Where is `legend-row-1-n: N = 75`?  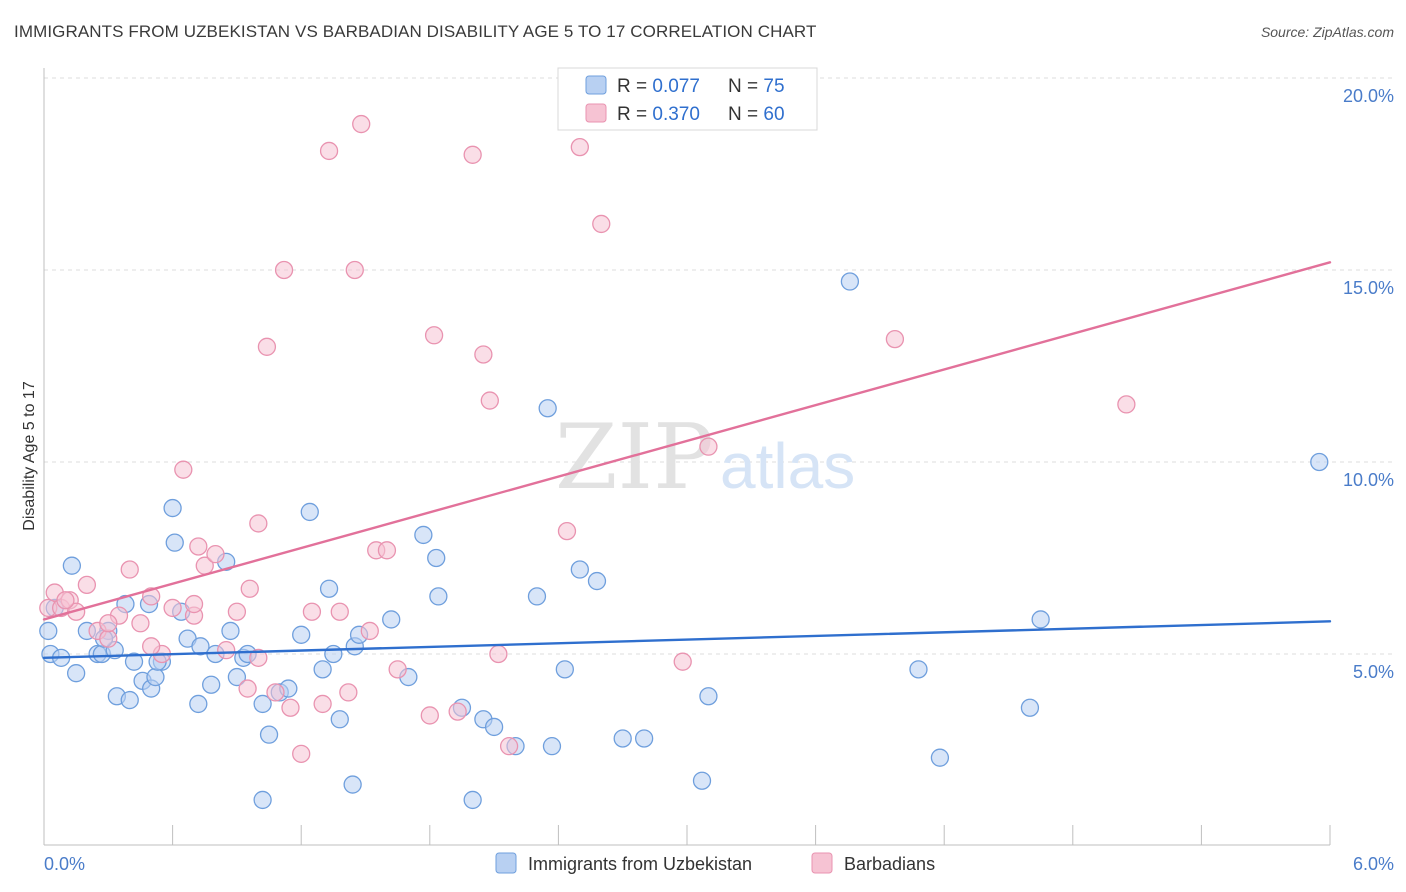 legend-row-1-n: N = 75 is located at coordinates (756, 86).